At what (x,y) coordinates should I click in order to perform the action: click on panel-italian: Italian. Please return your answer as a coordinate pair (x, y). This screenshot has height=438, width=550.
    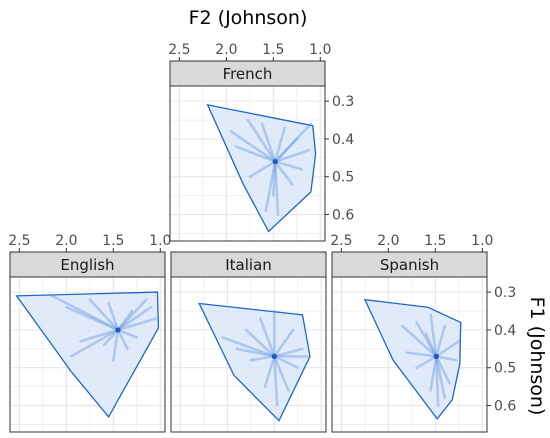
    Looking at the image, I should click on (248, 342).